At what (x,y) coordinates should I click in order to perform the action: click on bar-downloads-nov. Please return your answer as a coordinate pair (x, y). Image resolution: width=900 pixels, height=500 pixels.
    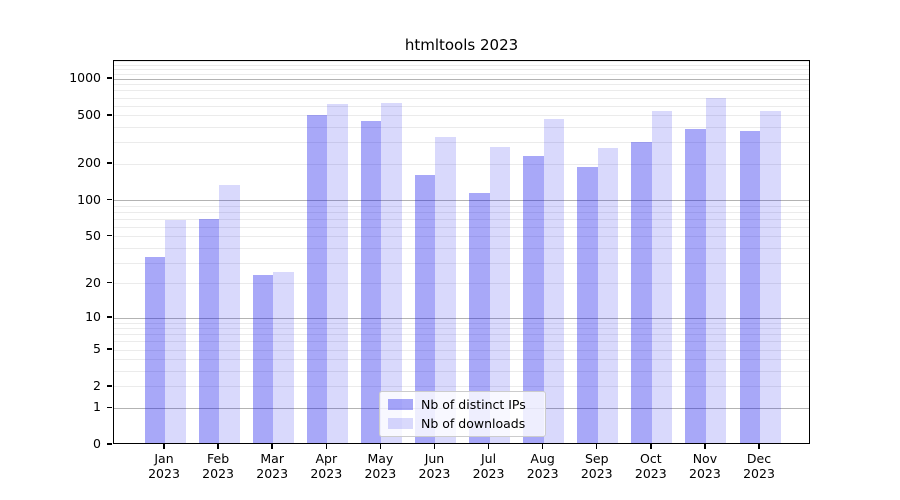
    Looking at the image, I should click on (716, 271).